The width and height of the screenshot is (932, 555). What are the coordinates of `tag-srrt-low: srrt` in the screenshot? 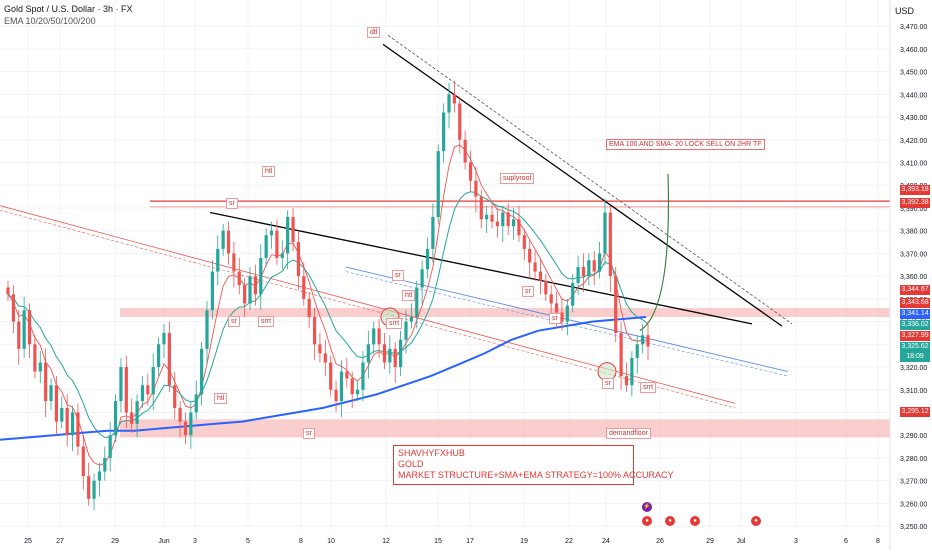 It's located at (648, 387).